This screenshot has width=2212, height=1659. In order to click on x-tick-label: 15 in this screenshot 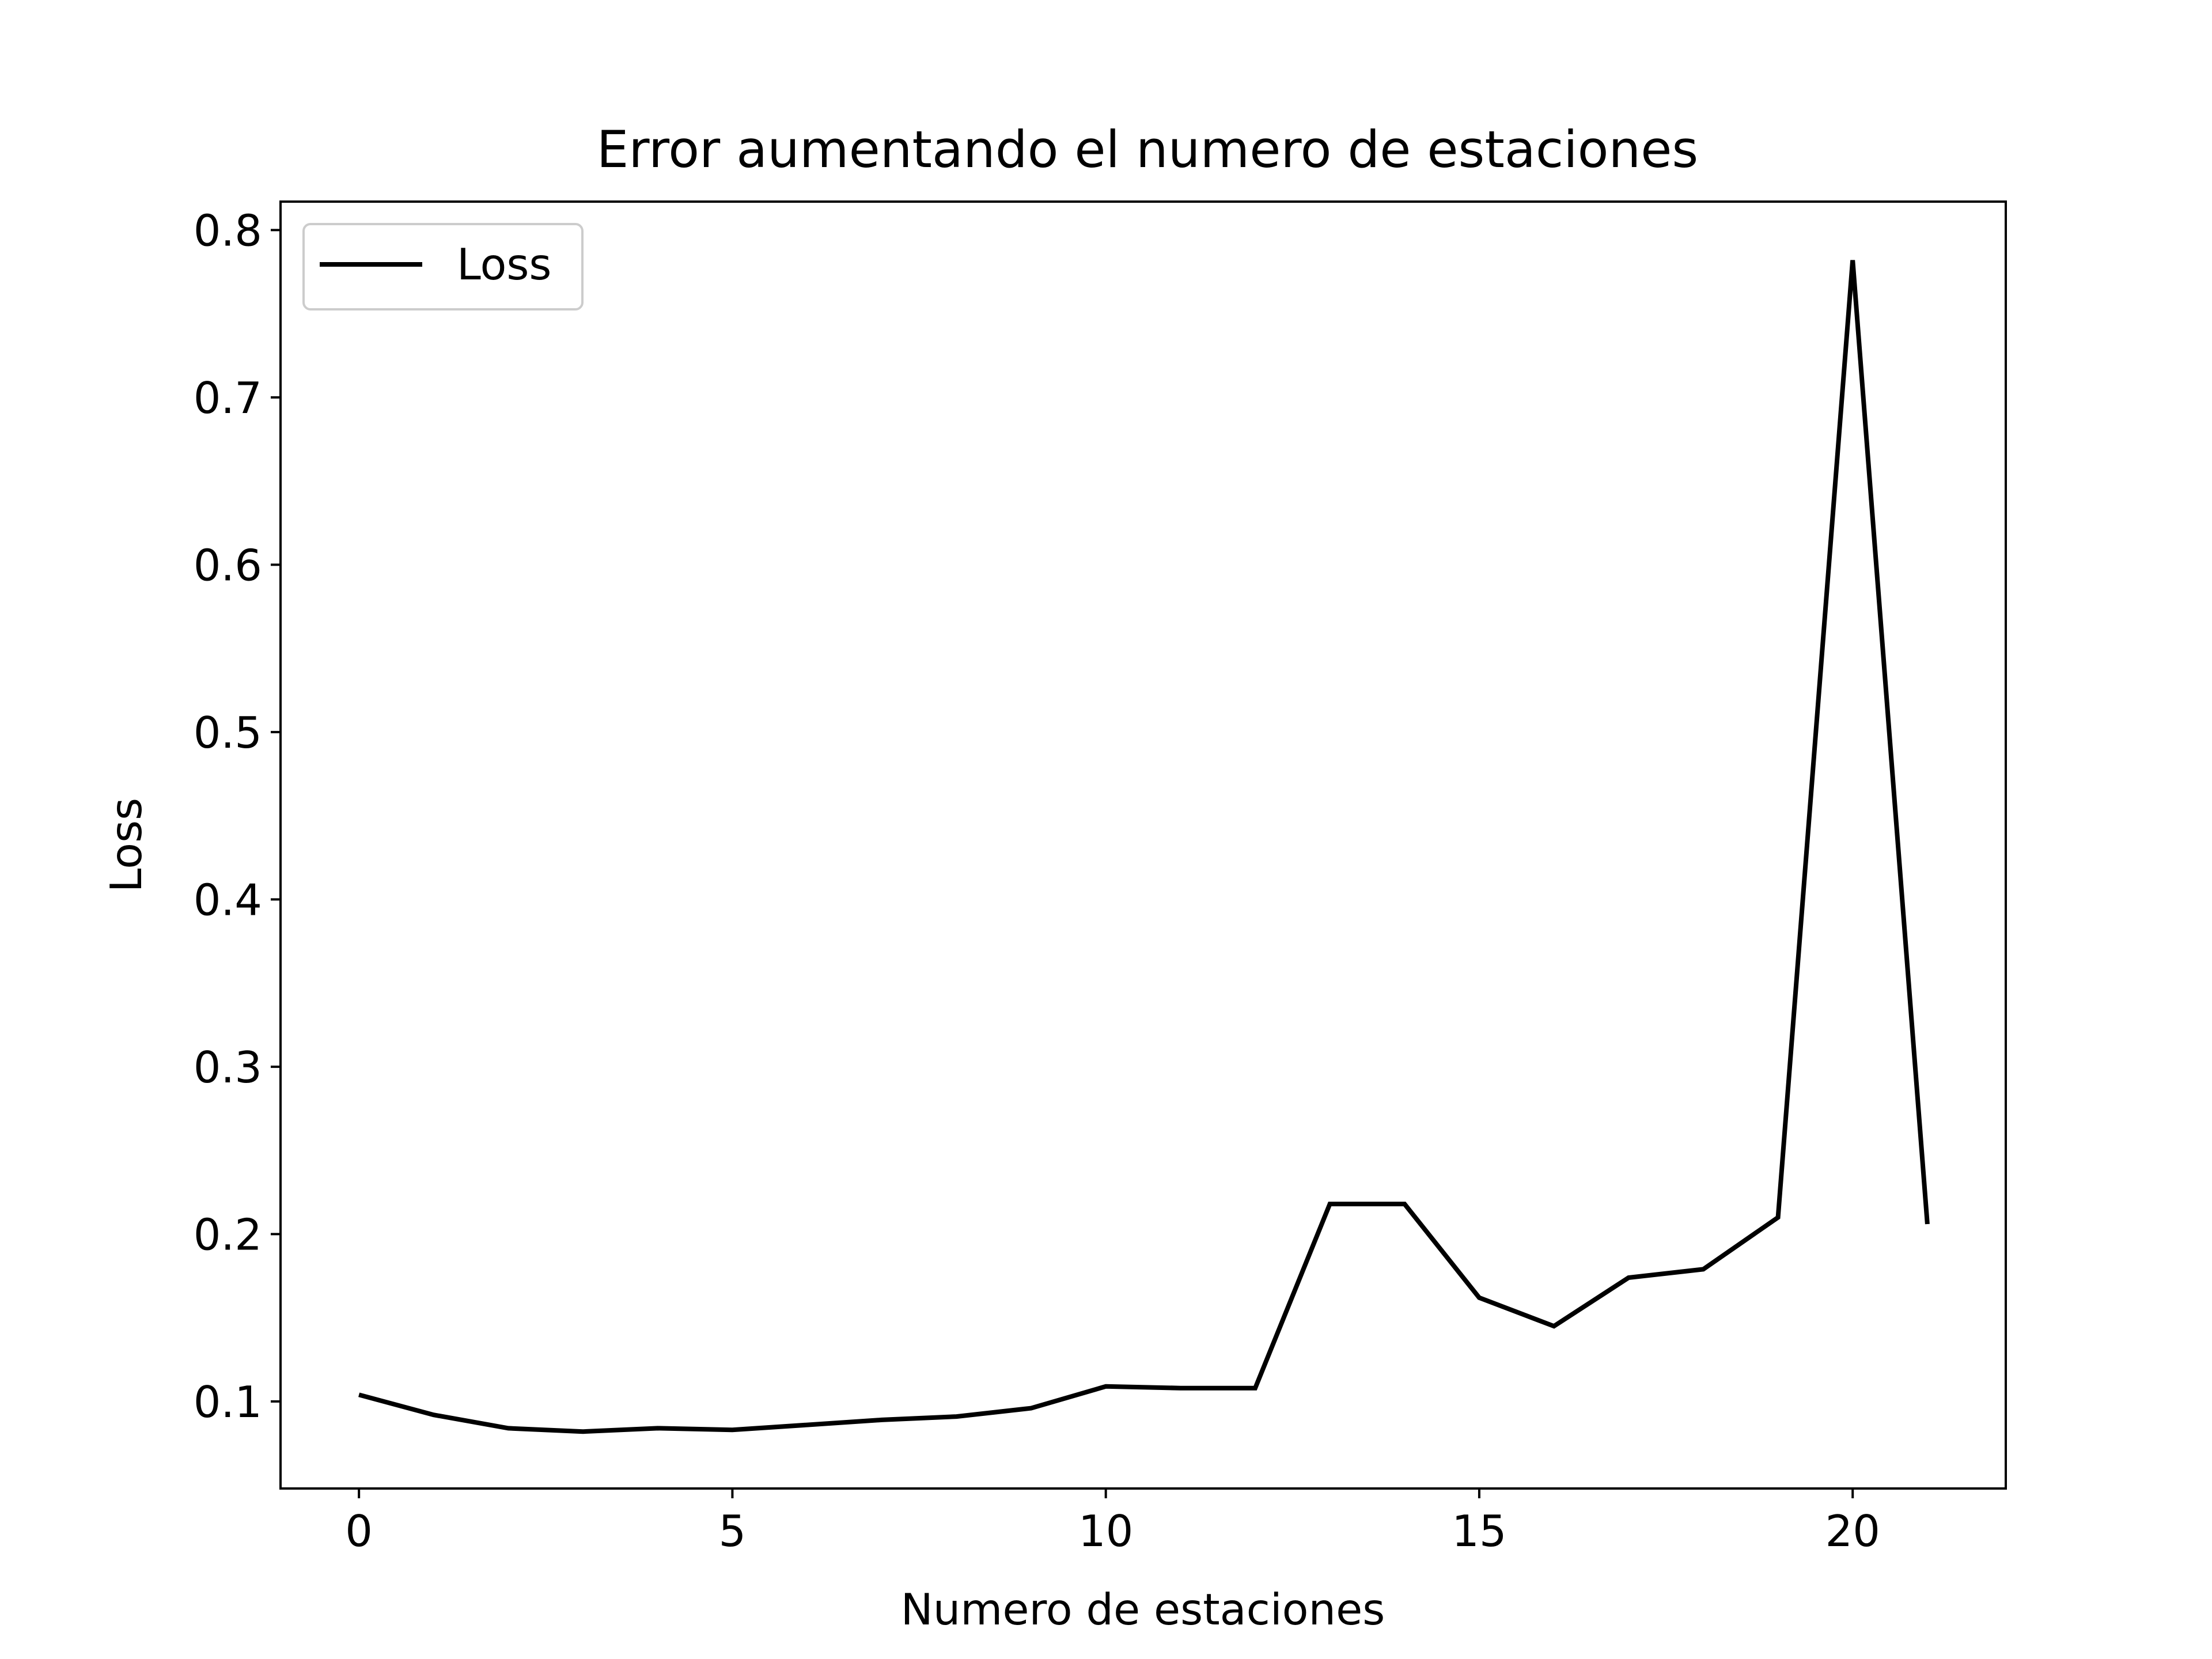, I will do `click(1479, 1531)`.